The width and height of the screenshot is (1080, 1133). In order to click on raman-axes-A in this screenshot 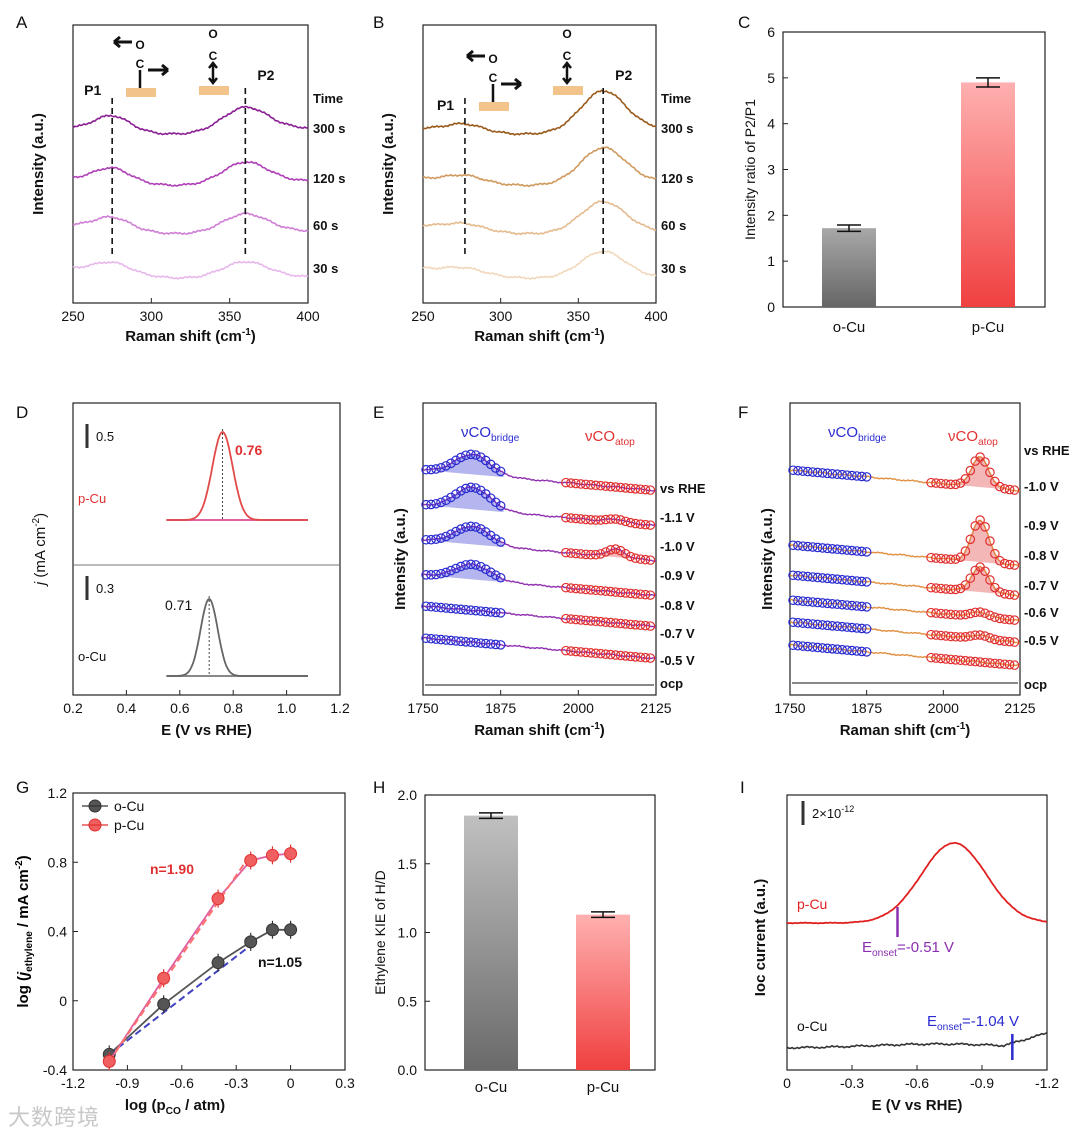, I will do `click(190, 164)`.